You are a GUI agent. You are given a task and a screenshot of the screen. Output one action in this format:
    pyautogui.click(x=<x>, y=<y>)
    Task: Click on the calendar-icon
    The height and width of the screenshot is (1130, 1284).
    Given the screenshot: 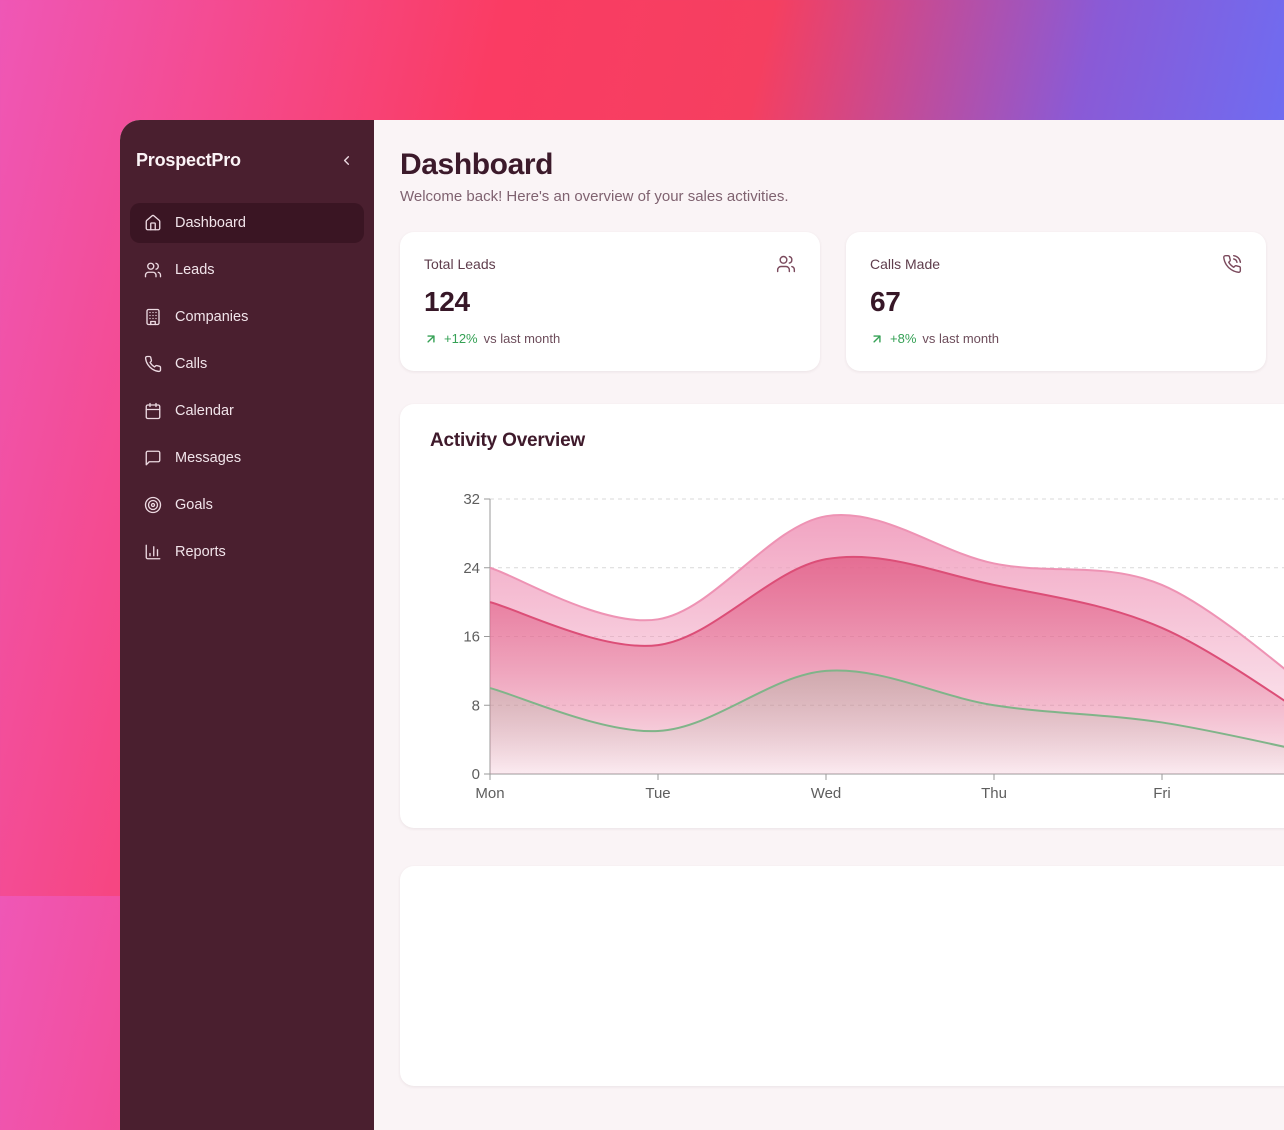 What is the action you would take?
    pyautogui.click(x=153, y=411)
    